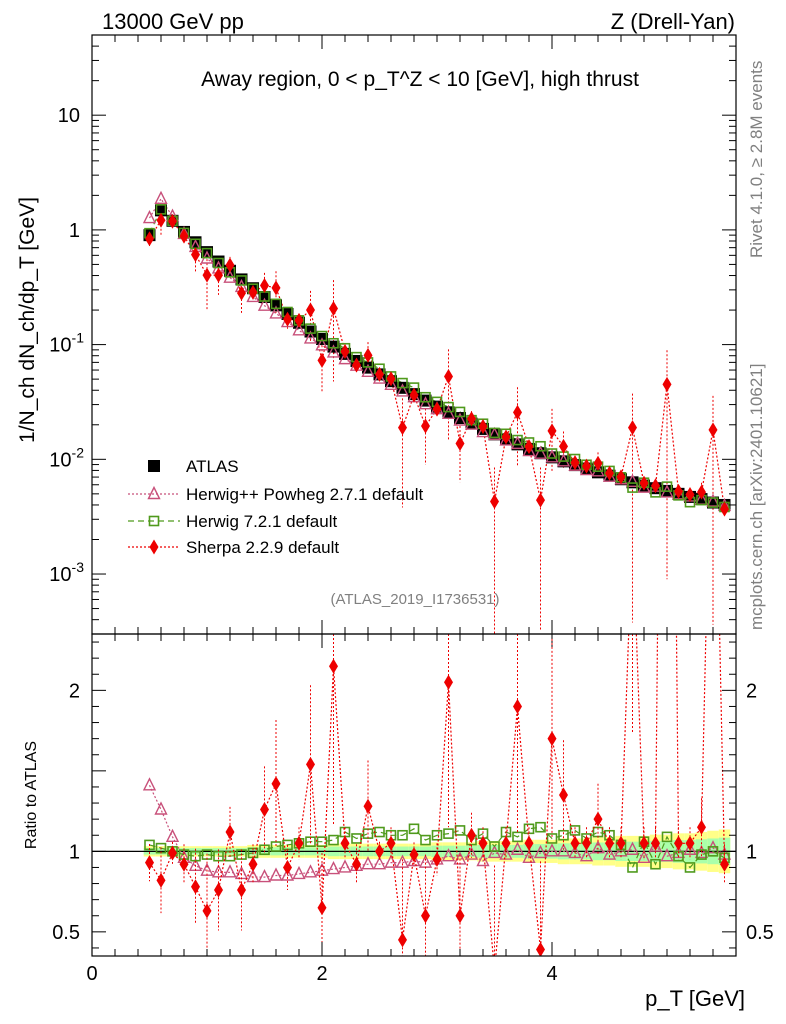  Describe the element at coordinates (551, 974) in the screenshot. I see `x-tick-label: 4` at that location.